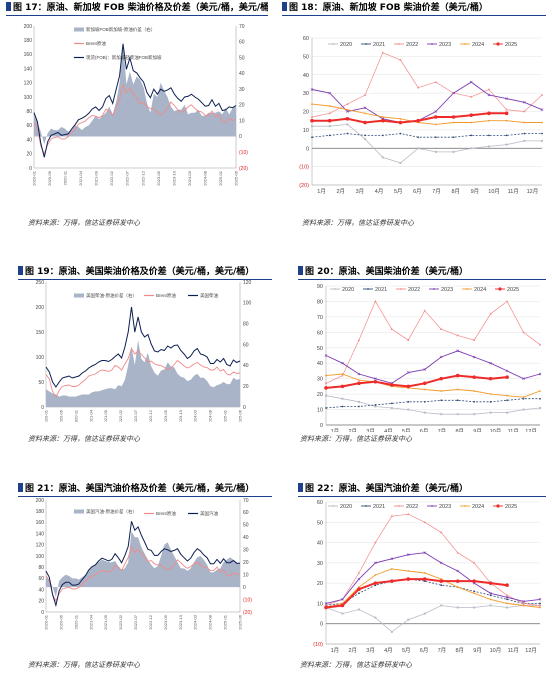 The width and height of the screenshot is (552, 675). I want to click on panel-22-title: 图 22：原油、美国汽油价差（美元/桶）, so click(422, 490).